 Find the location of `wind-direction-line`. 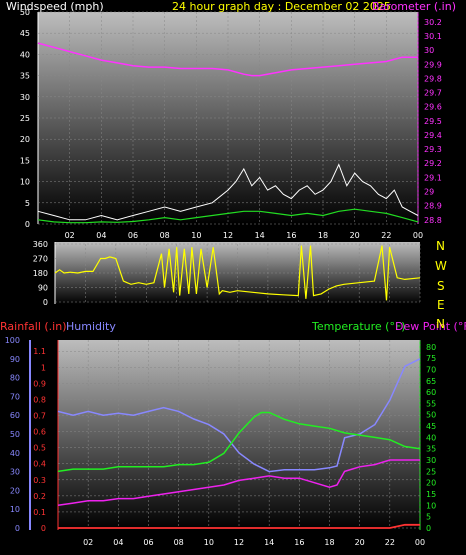

wind-direction-line is located at coordinates (237, 273).